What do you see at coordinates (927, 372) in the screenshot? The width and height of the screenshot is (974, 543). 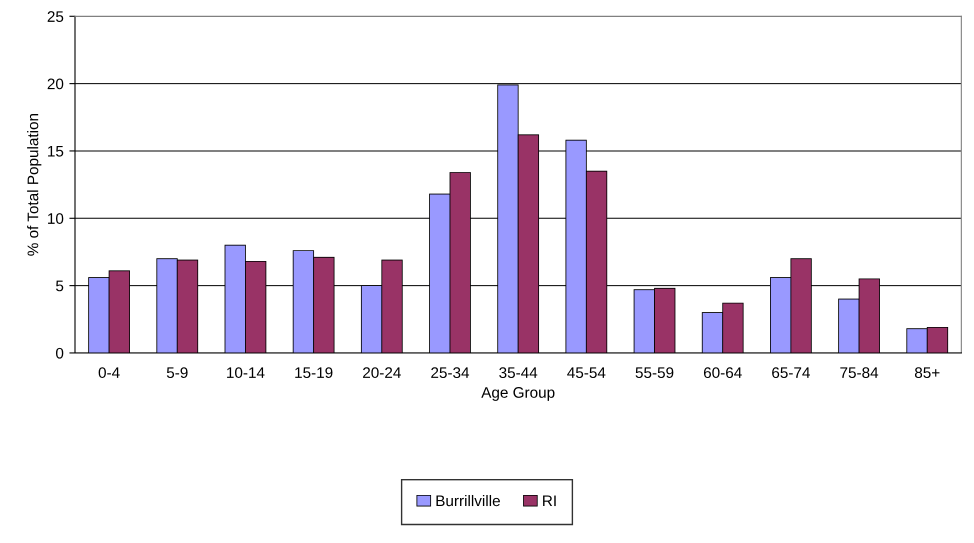 I see `x-tick-label: 85+` at bounding box center [927, 372].